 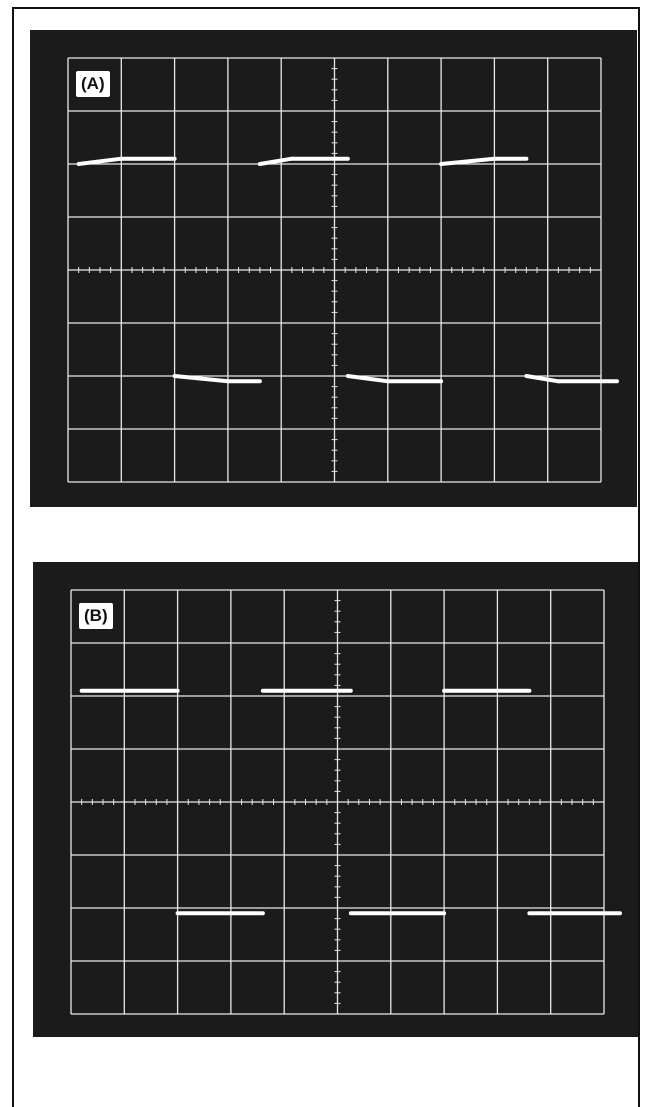 What do you see at coordinates (93, 84) in the screenshot?
I see `panel-label-a: (A)` at bounding box center [93, 84].